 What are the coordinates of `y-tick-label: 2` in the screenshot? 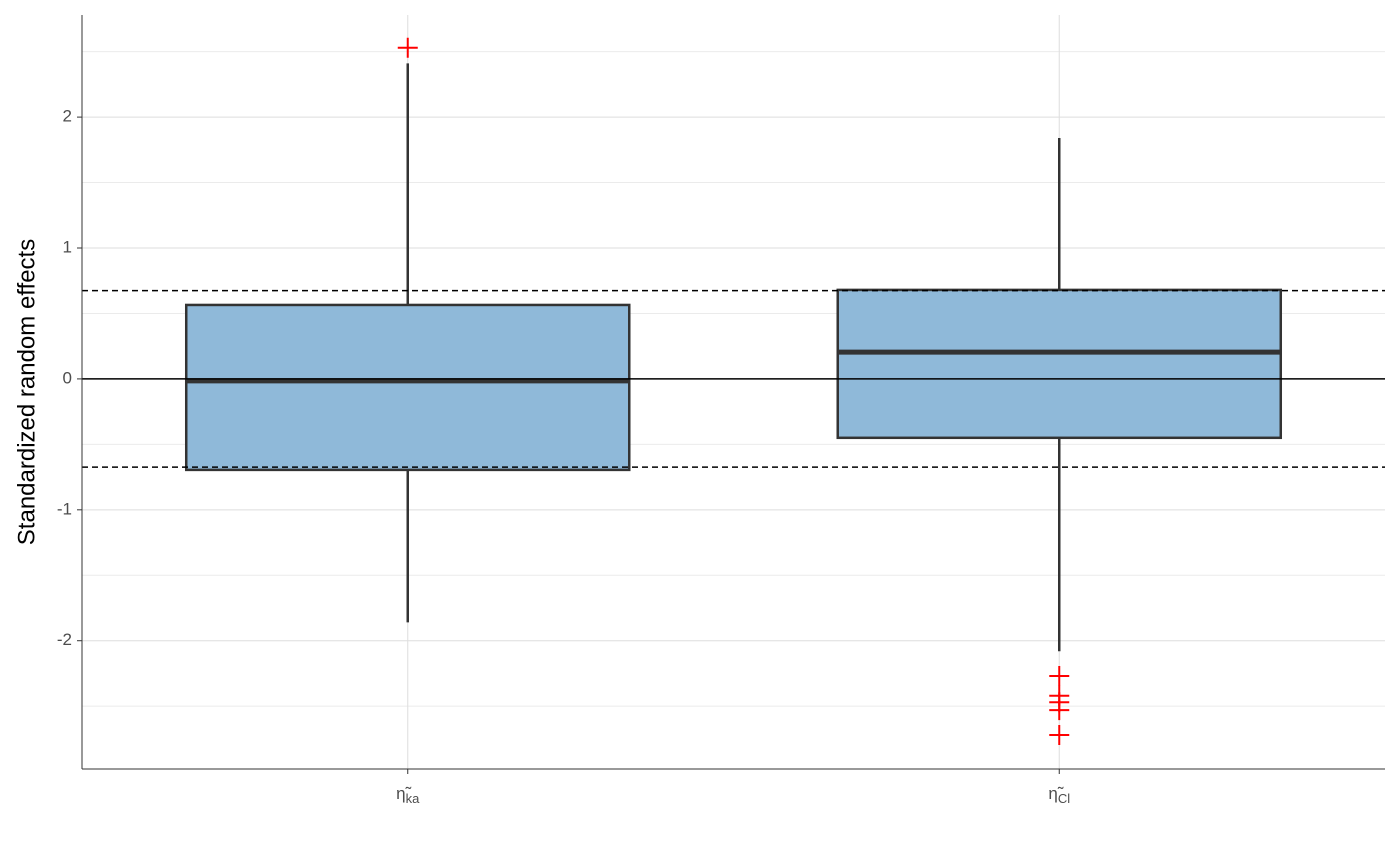 It's located at (67, 116).